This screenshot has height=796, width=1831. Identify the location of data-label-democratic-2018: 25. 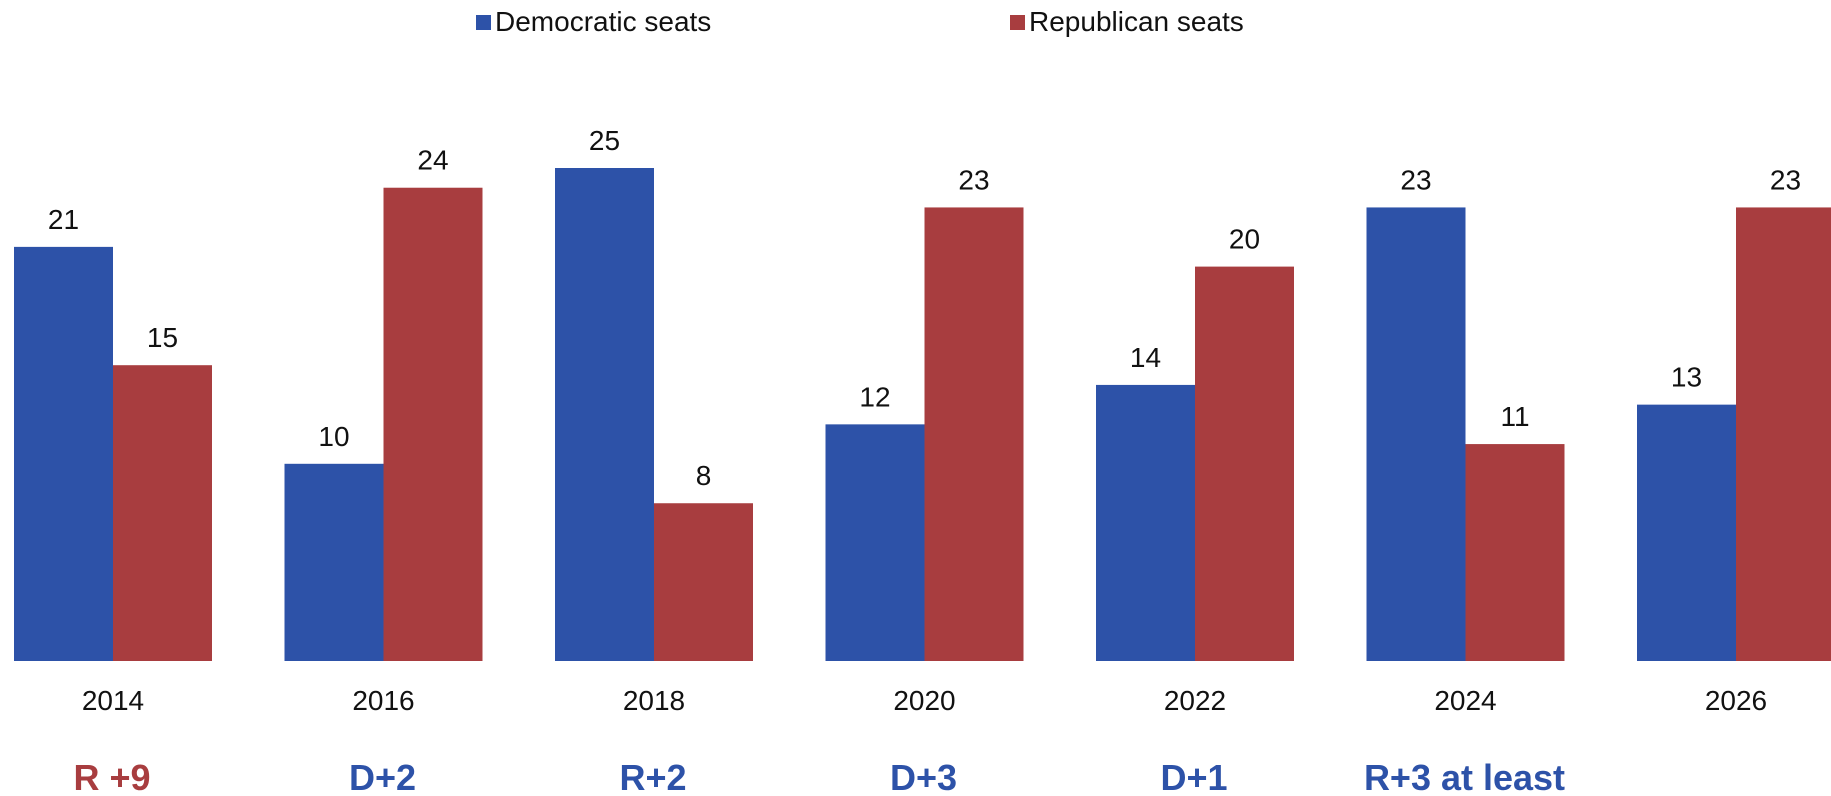
(604, 140).